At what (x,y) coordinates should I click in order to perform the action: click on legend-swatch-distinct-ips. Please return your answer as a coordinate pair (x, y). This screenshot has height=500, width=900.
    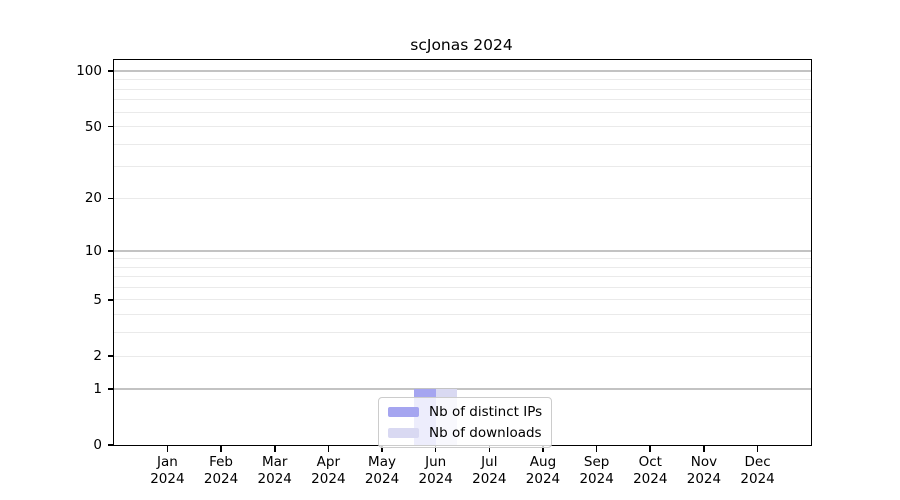
    Looking at the image, I should click on (403, 412).